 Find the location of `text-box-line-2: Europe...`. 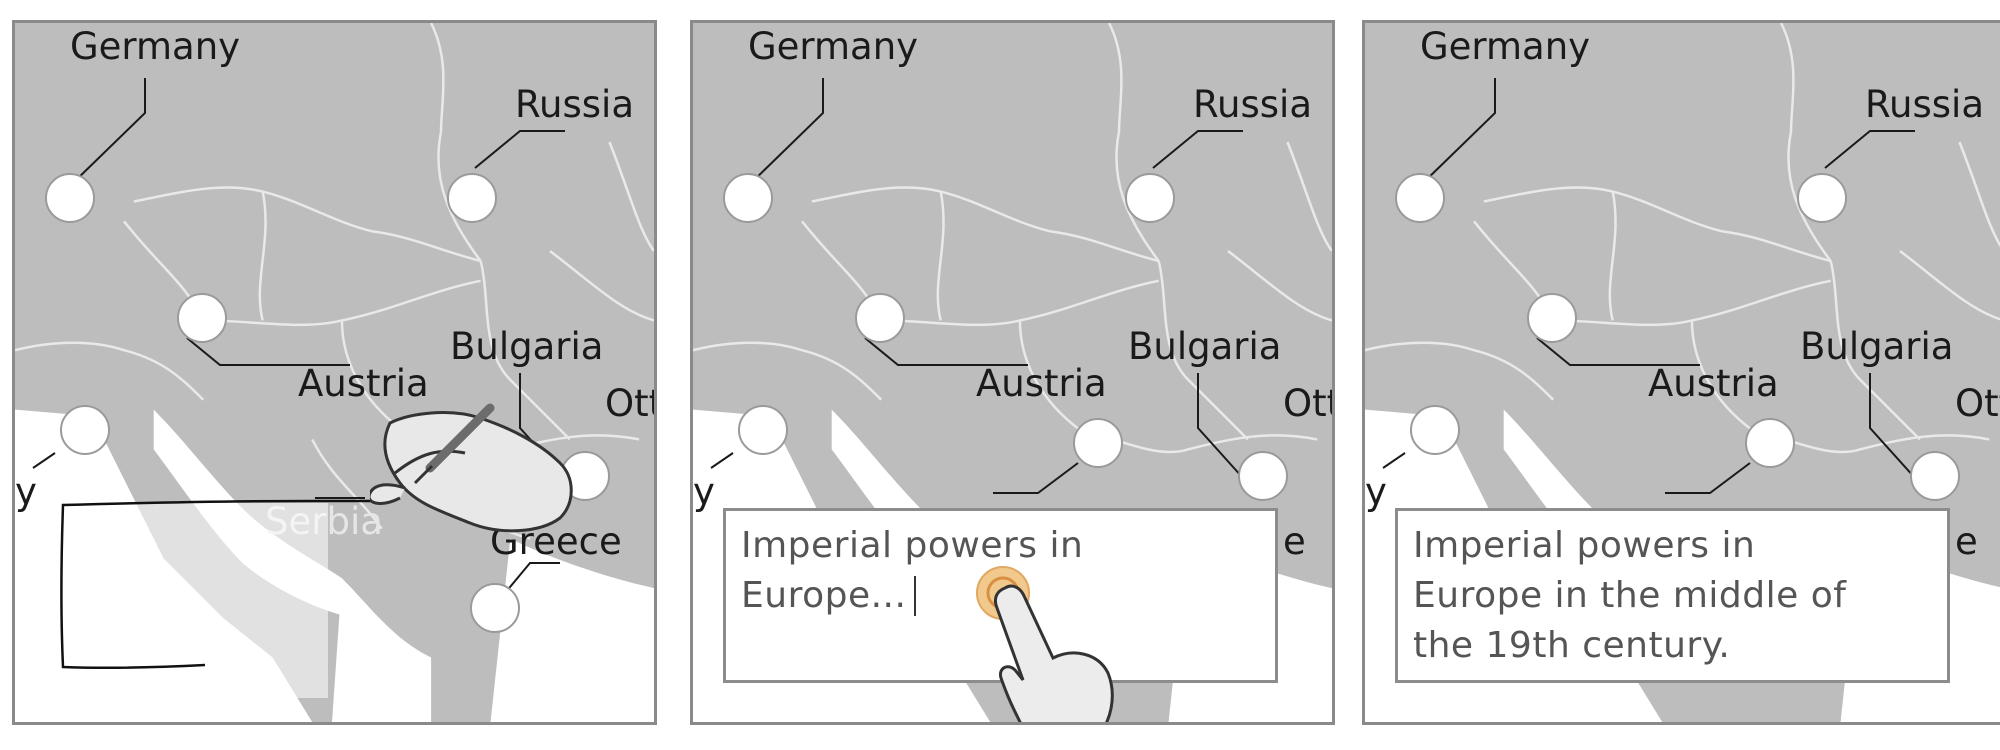

text-box-line-2: Europe... is located at coordinates (824, 595).